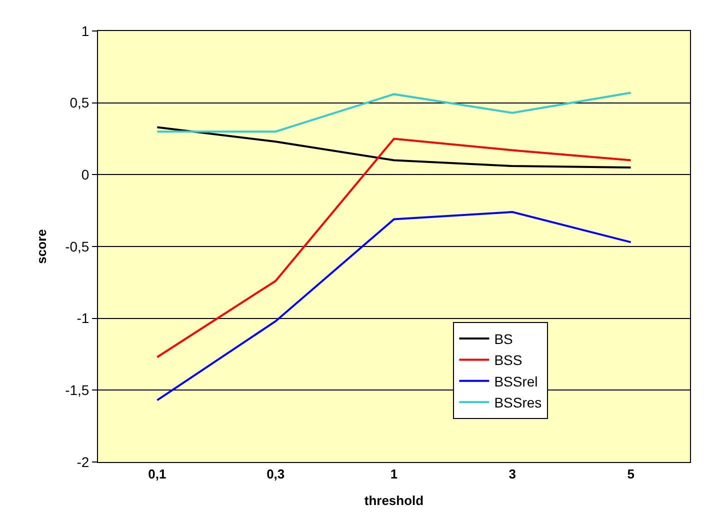 The width and height of the screenshot is (726, 520). Describe the element at coordinates (508, 360) in the screenshot. I see `legend-label: BSS` at that location.